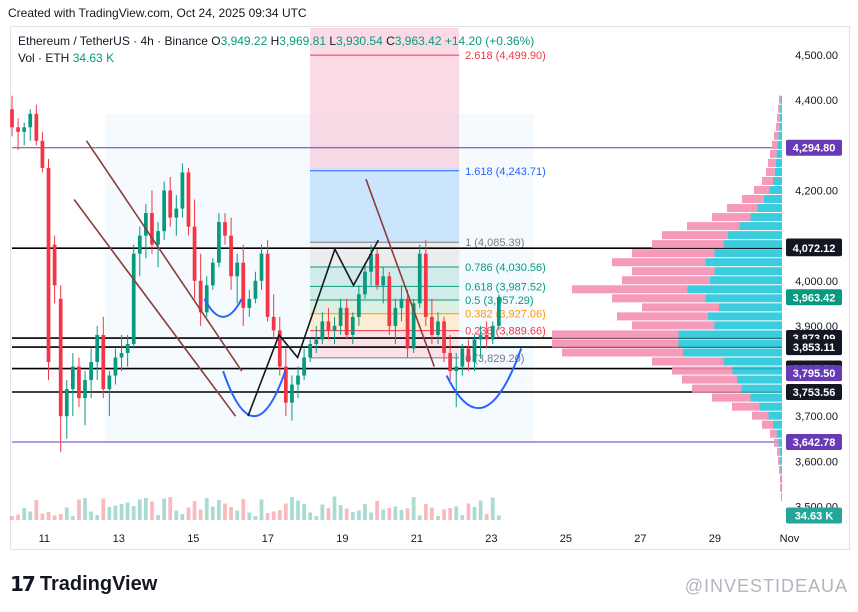  What do you see at coordinates (484, 378) in the screenshot?
I see `cup-curve` at bounding box center [484, 378].